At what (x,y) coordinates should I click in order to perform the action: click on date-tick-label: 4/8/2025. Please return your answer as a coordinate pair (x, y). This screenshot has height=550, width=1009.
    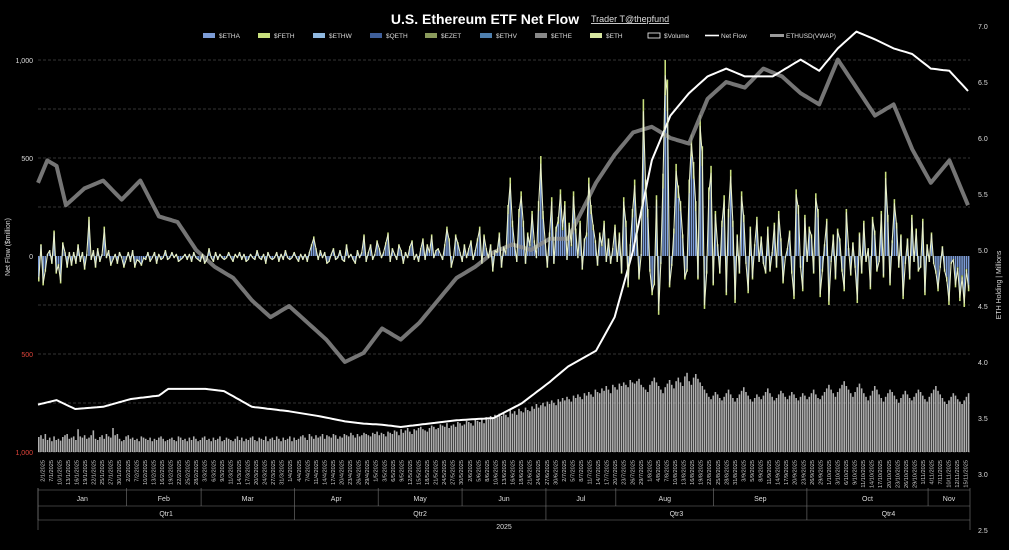
    Looking at the image, I should click on (659, 471).